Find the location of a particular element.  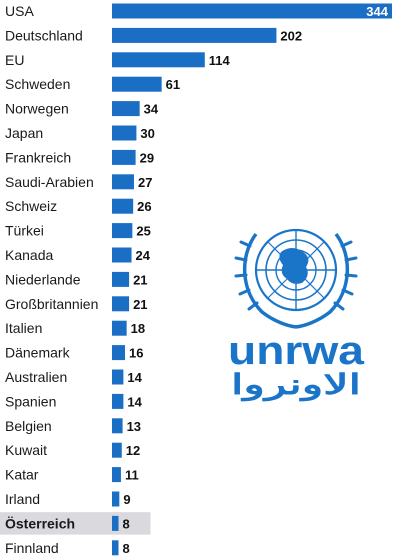

value-label-frankreich: 29 is located at coordinates (147, 157).